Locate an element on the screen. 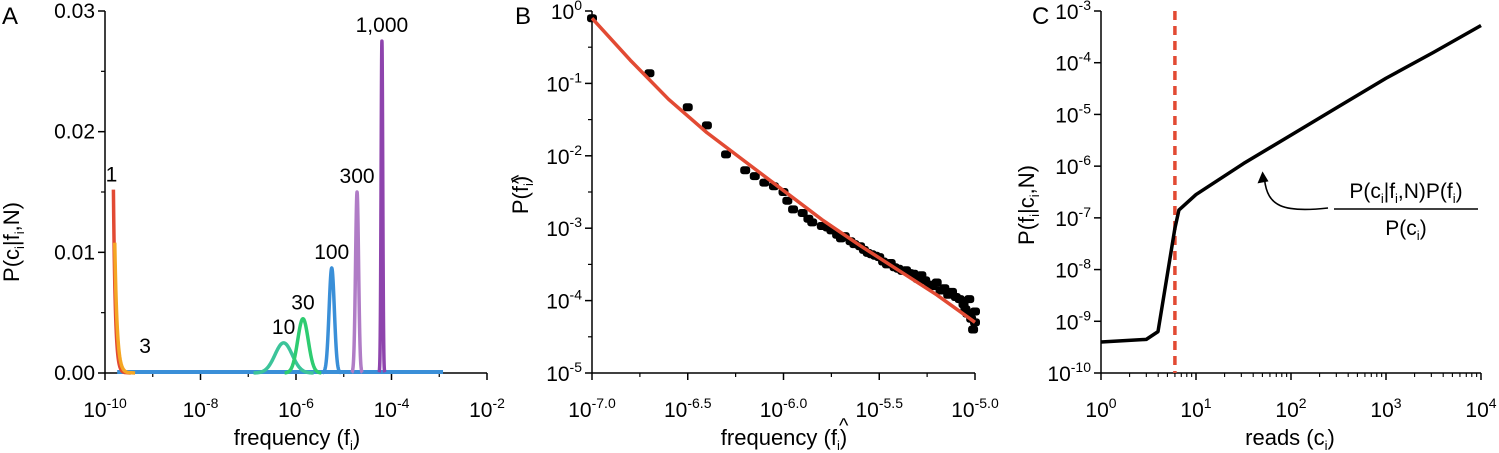 This screenshot has width=1499, height=453. panel-b-y-hat: ^ is located at coordinates (519, 179).